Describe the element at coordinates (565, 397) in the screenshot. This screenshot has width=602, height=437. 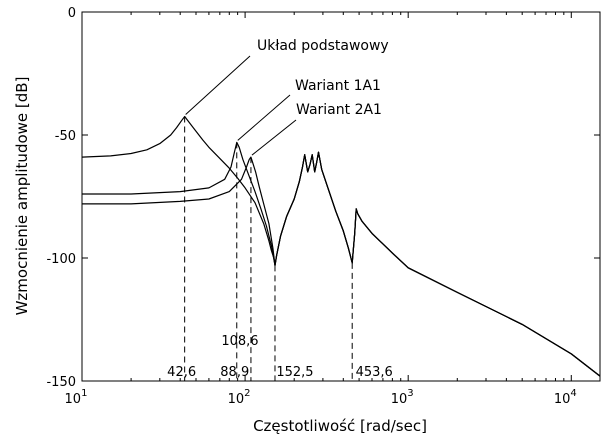
I see `x-tick-label: 10⁴` at that location.